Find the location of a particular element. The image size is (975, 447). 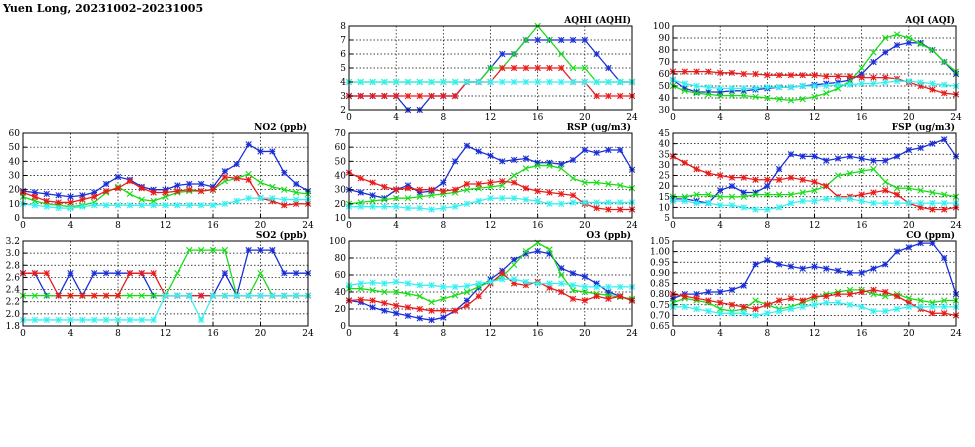

tick-label-y: 20 is located at coordinates (341, 310).